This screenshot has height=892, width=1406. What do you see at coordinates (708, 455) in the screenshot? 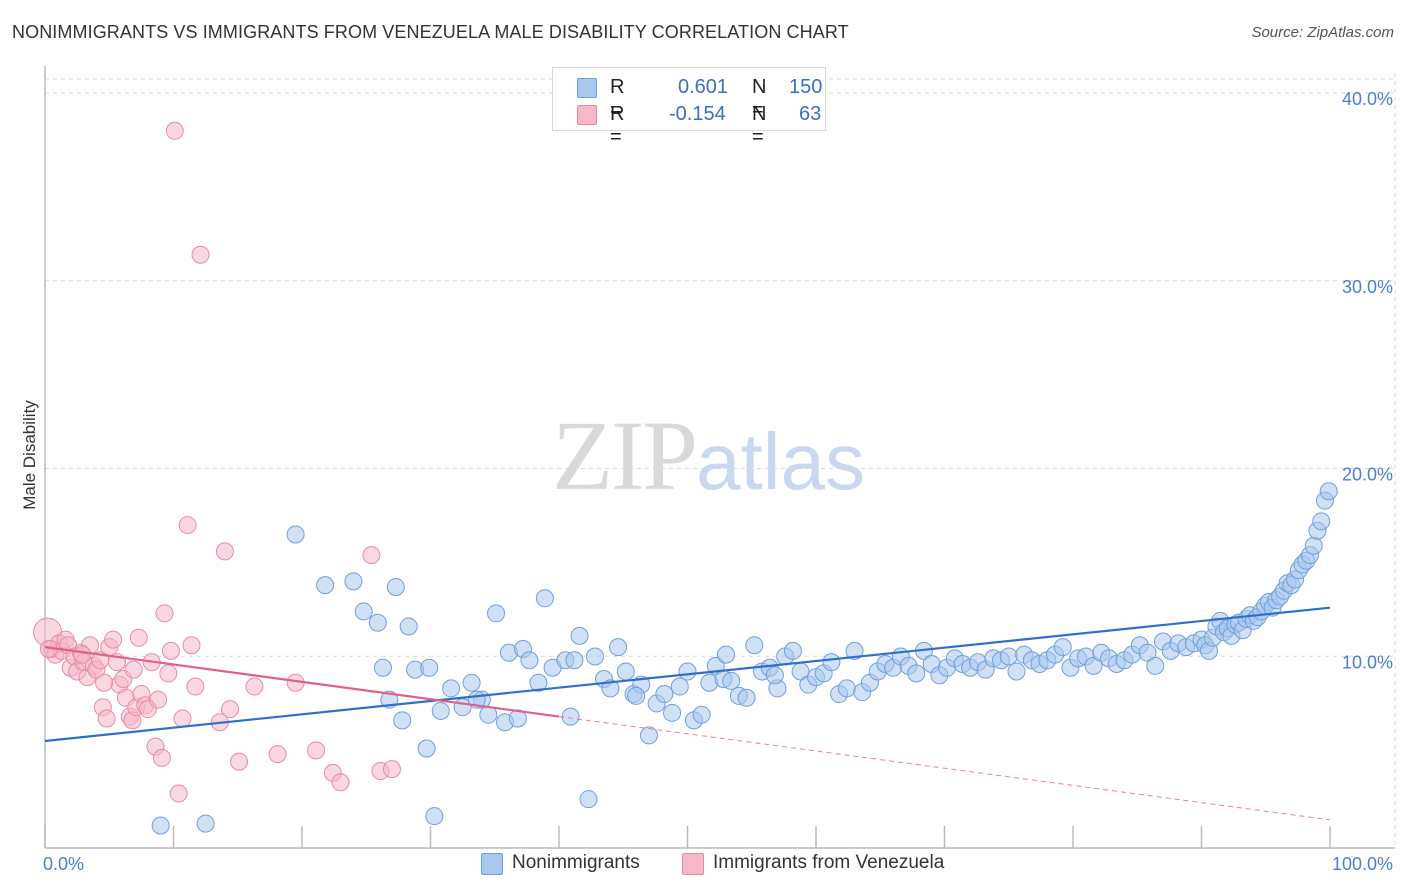
I see `watermark: ZIPatlas` at bounding box center [708, 455].